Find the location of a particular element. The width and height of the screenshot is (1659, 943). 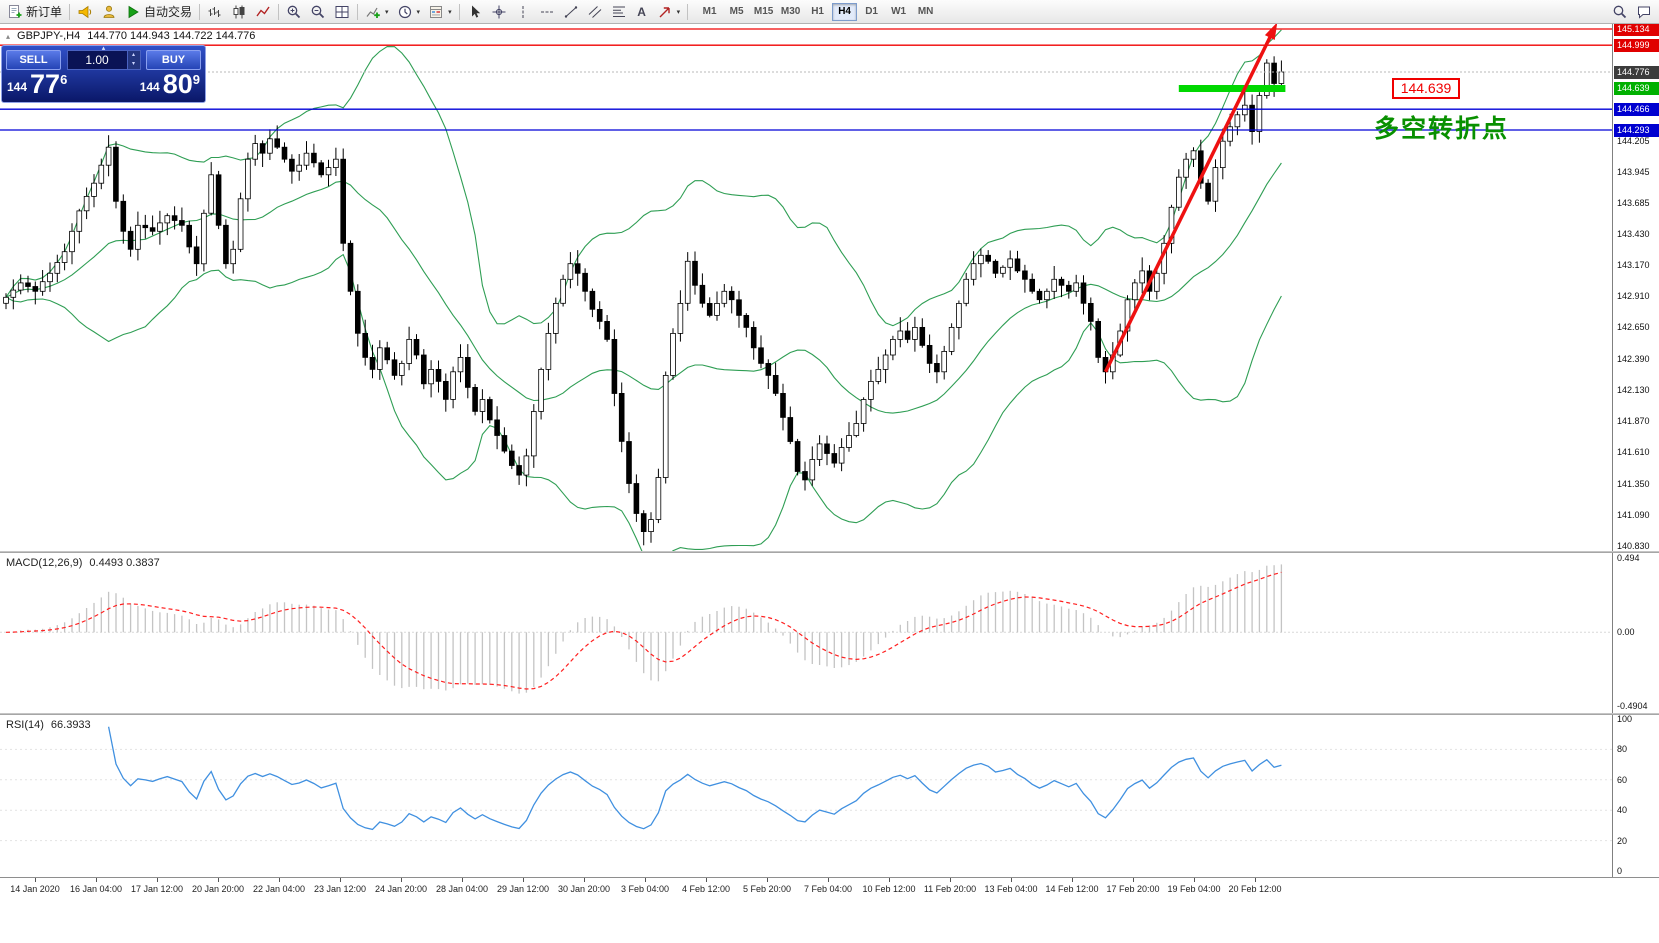

macd-axis: 0.494 0.00 -0.4904 is located at coordinates (1635, 633).